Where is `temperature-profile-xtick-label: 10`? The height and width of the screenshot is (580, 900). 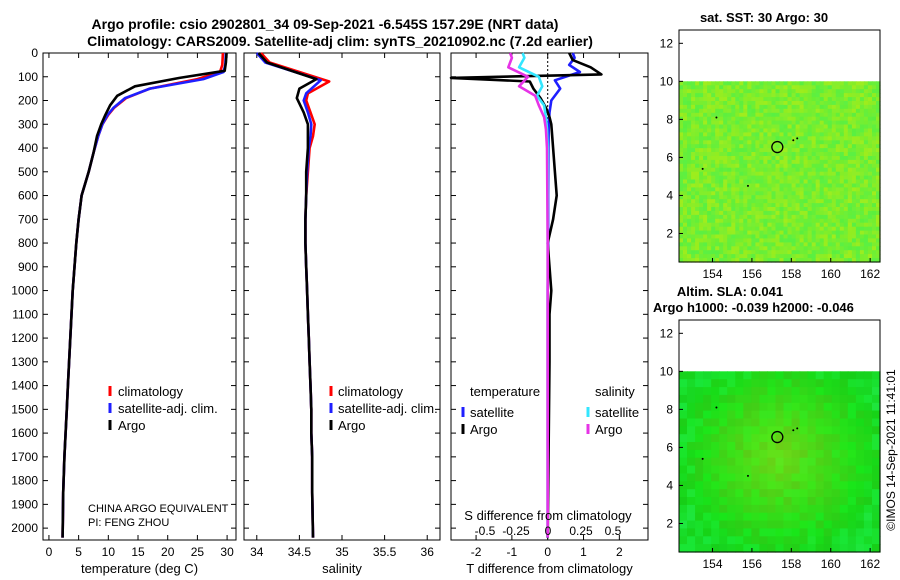 temperature-profile-xtick-label: 10 is located at coordinates (109, 552).